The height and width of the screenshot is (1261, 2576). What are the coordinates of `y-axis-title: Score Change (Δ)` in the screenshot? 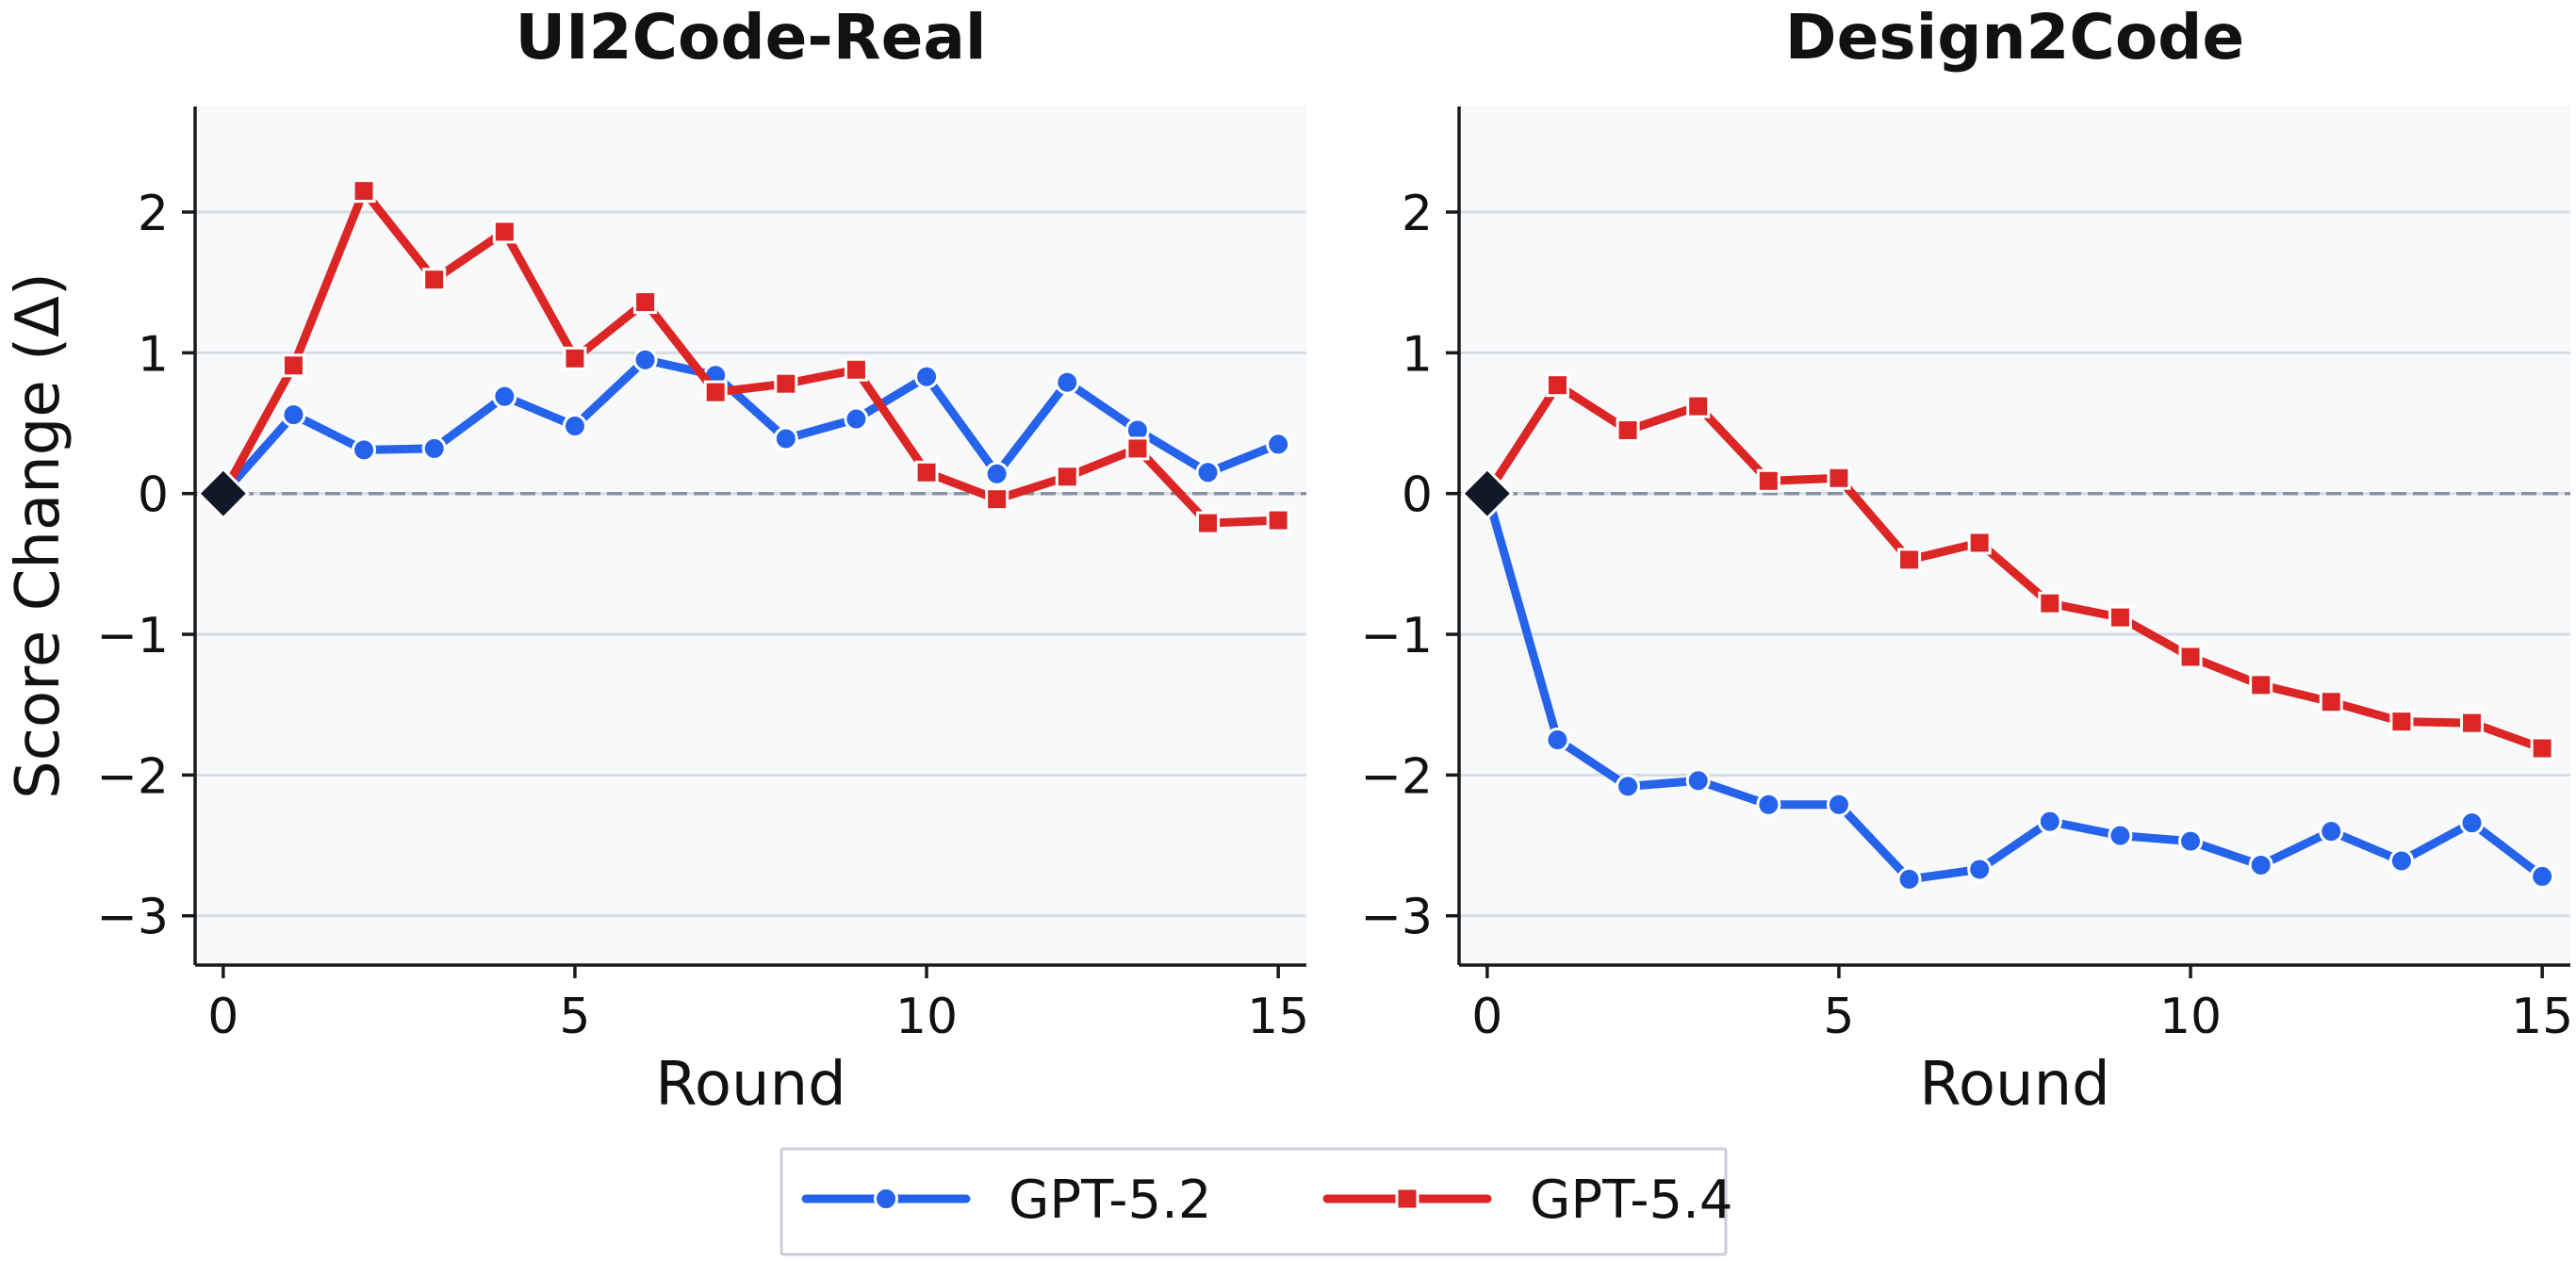 It's located at (39, 535).